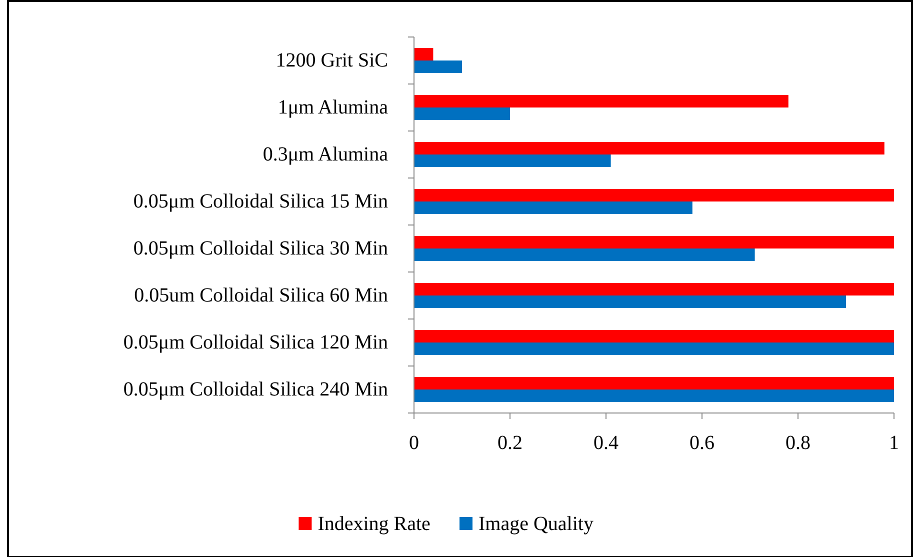 The image size is (919, 557). I want to click on legend-label: Indexing Rate, so click(374, 524).